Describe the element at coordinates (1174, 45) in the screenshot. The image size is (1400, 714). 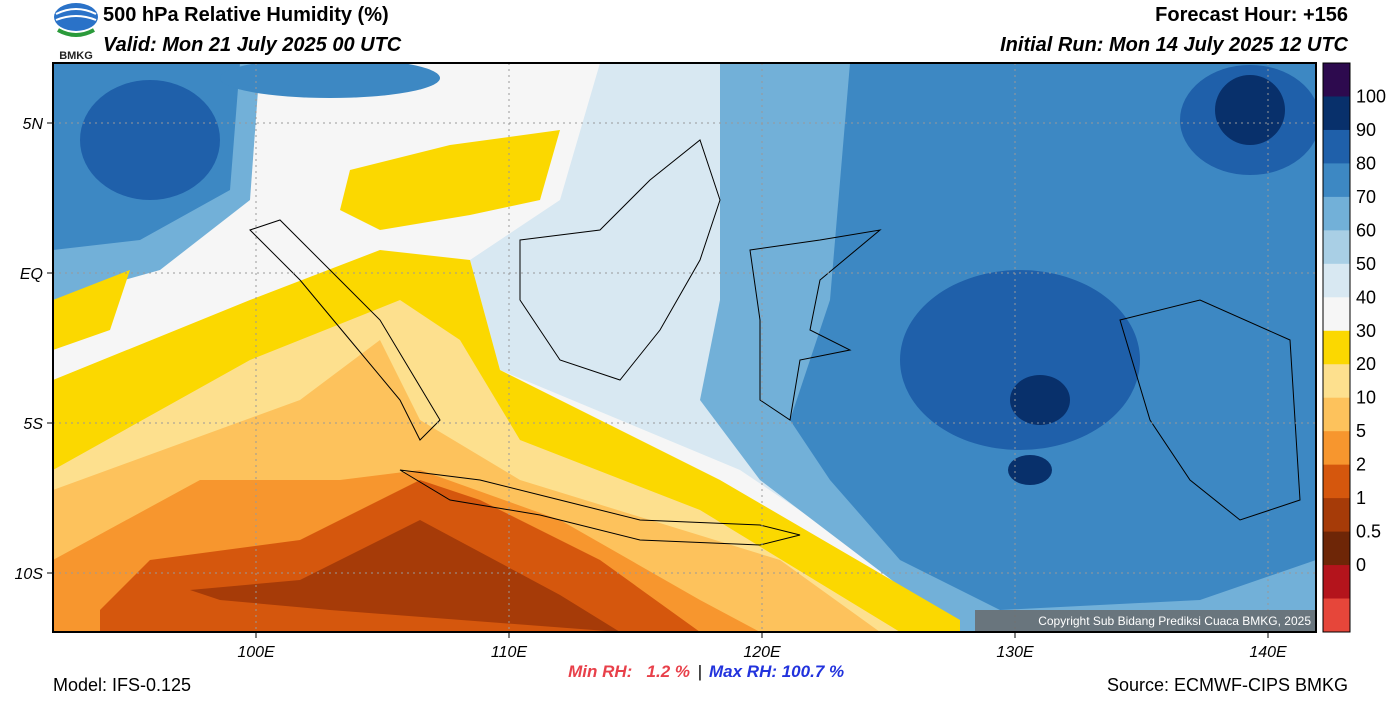
I see `initial-run: Initial Run: Mon 14 July 2025 12 UTC` at that location.